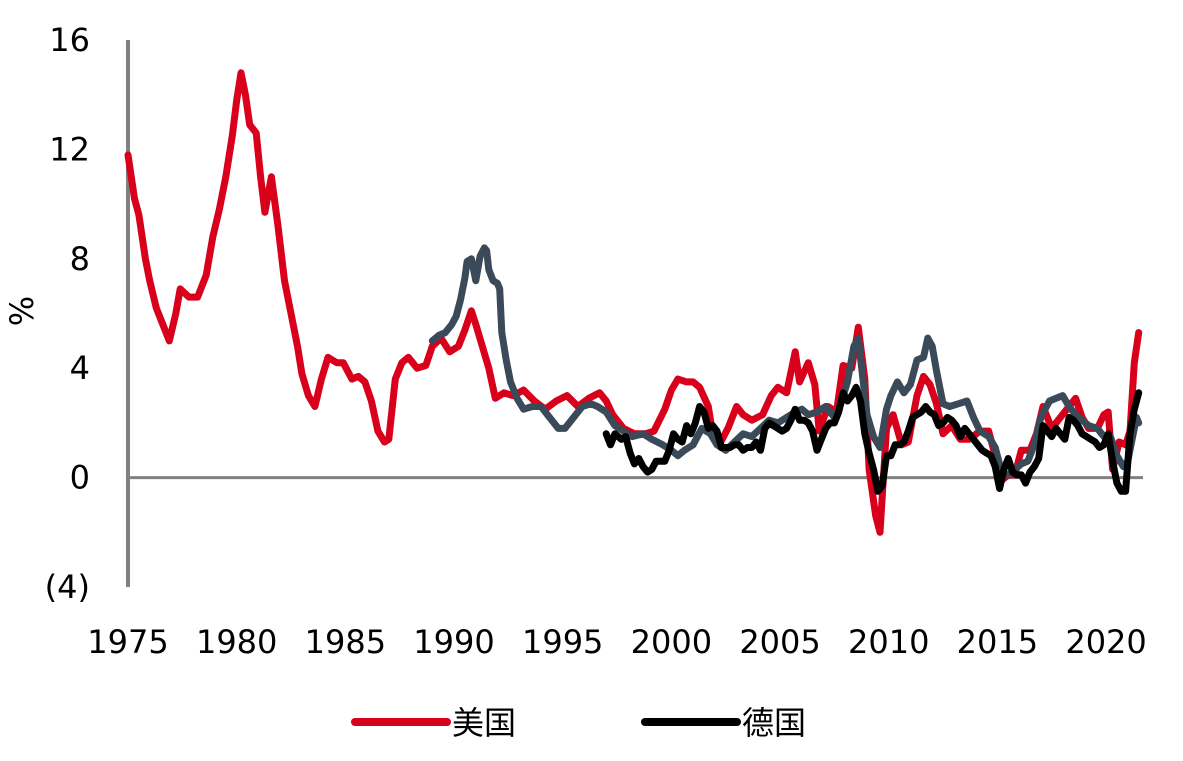 Image resolution: width=1183 pixels, height=761 pixels. What do you see at coordinates (1105, 642) in the screenshot?
I see `x-tick-label: 2020` at bounding box center [1105, 642].